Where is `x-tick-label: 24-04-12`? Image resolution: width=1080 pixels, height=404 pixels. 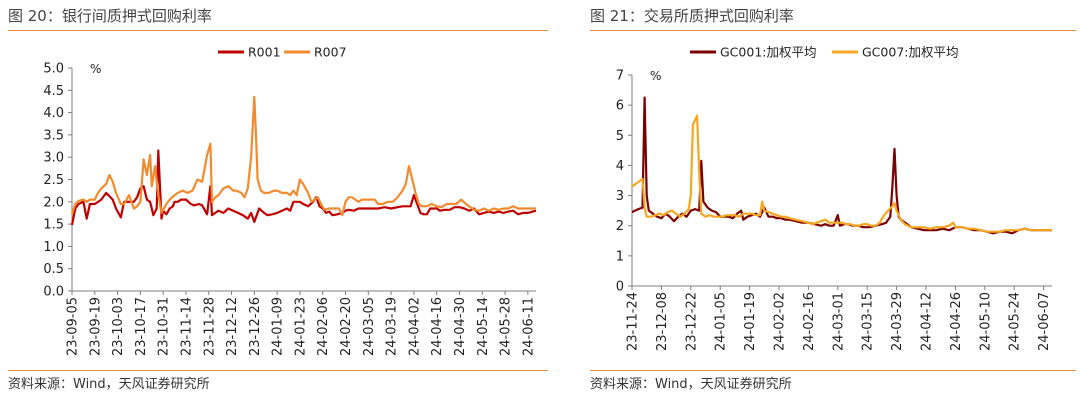 x-tick-label: 24-04-12 is located at coordinates (927, 321).